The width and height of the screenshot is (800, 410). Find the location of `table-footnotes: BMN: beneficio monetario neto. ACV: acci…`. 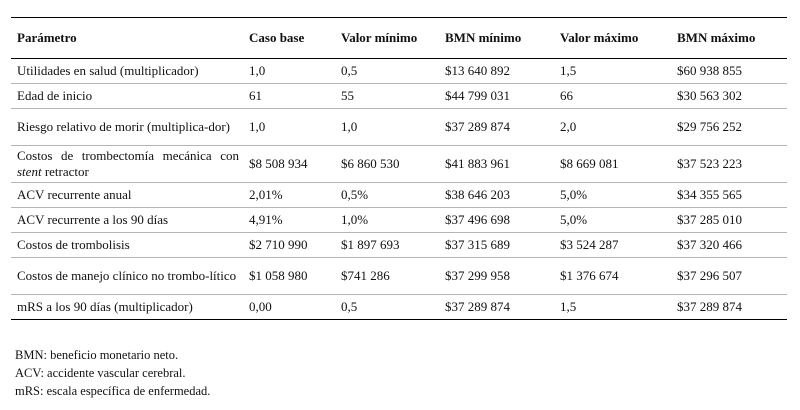

table-footnotes: BMN: beneficio monetario neto. ACV: acci… is located at coordinates (112, 373).